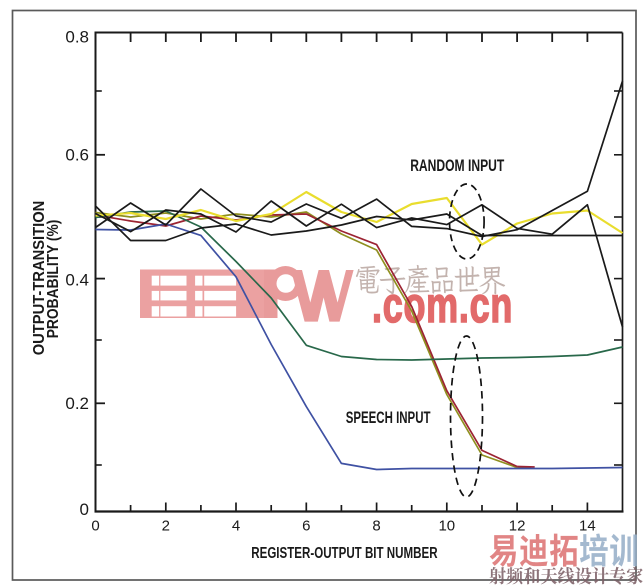  Describe the element at coordinates (517, 526) in the screenshot. I see `svg-text: 12` at that location.